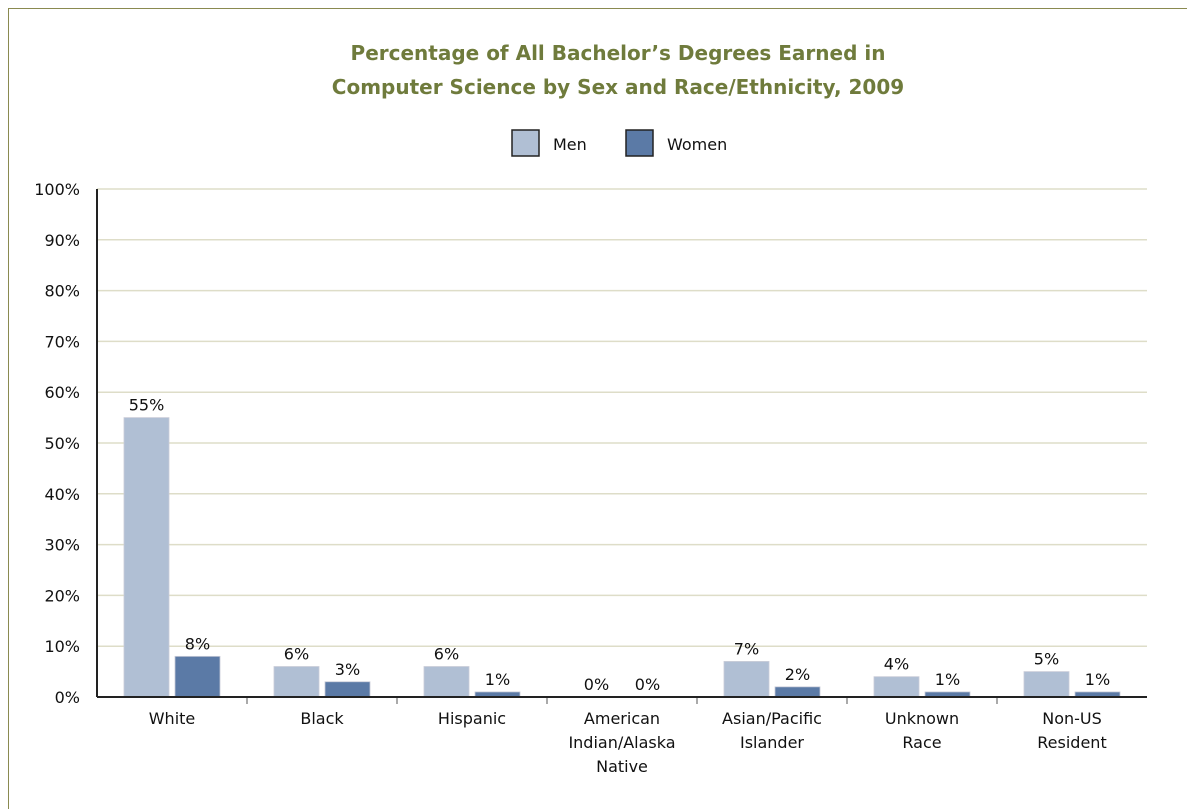 Image resolution: width=1187 pixels, height=809 pixels. Describe the element at coordinates (746, 648) in the screenshot. I see `value-label: 7%` at that location.